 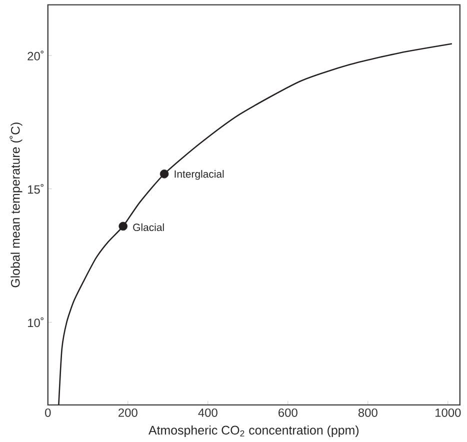 I want to click on x-tick-label: 0, so click(x=48, y=412).